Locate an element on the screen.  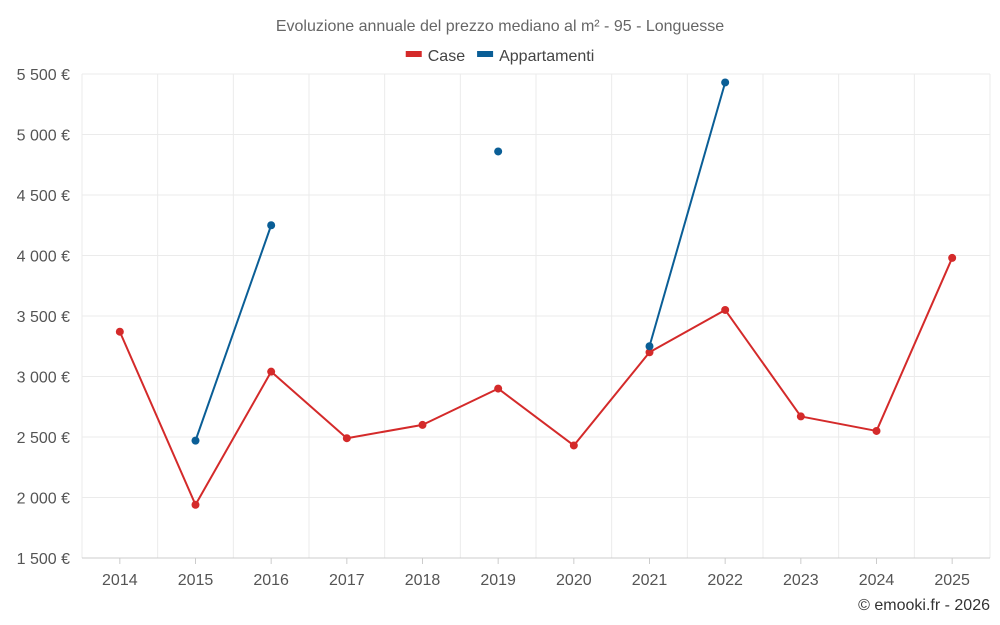
y-tick-label: 4 500 € is located at coordinates (43, 196).